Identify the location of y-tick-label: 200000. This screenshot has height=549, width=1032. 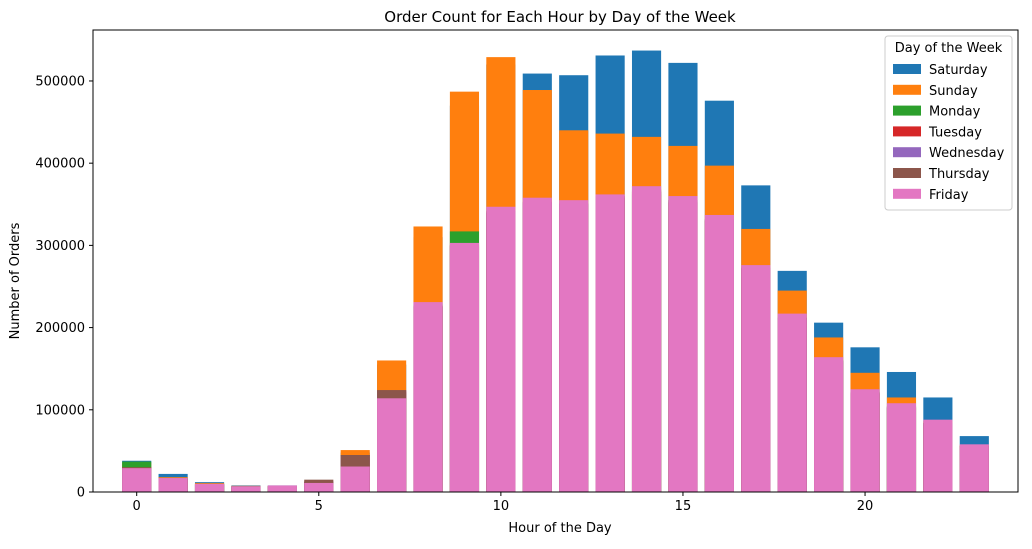
(60, 328).